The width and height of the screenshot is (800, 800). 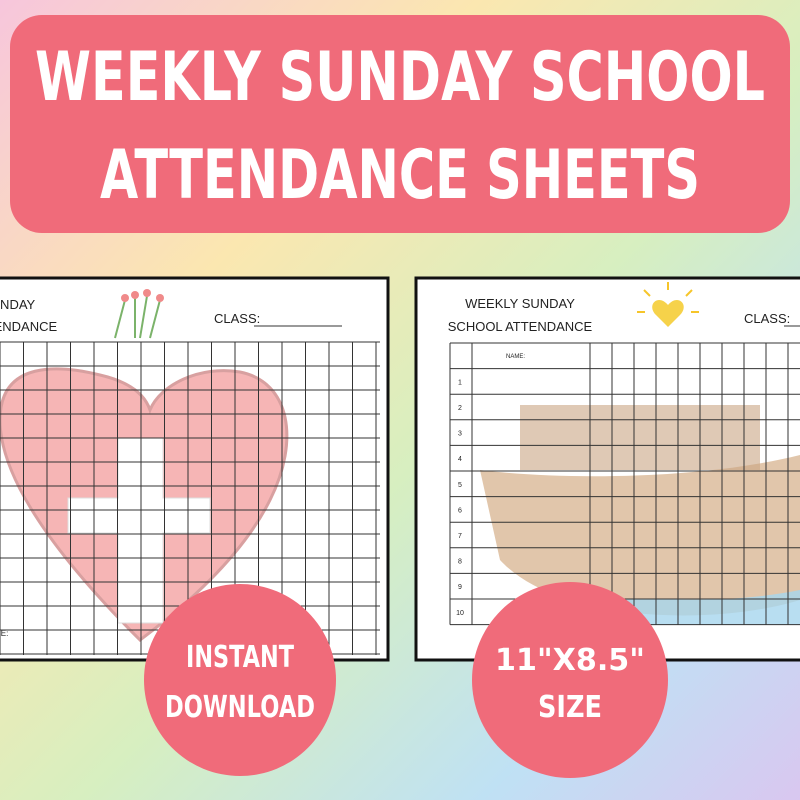 I want to click on row-number: 4, so click(x=460, y=459).